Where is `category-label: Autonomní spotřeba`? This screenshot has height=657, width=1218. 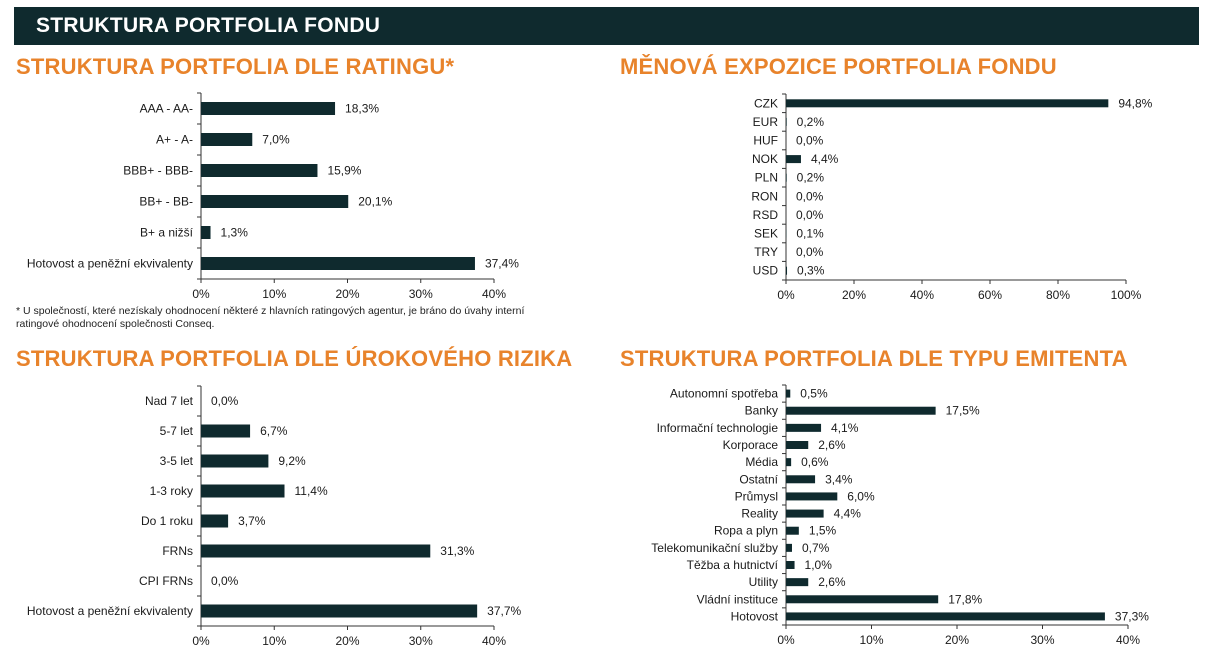 category-label: Autonomní spotřeba is located at coordinates (724, 394).